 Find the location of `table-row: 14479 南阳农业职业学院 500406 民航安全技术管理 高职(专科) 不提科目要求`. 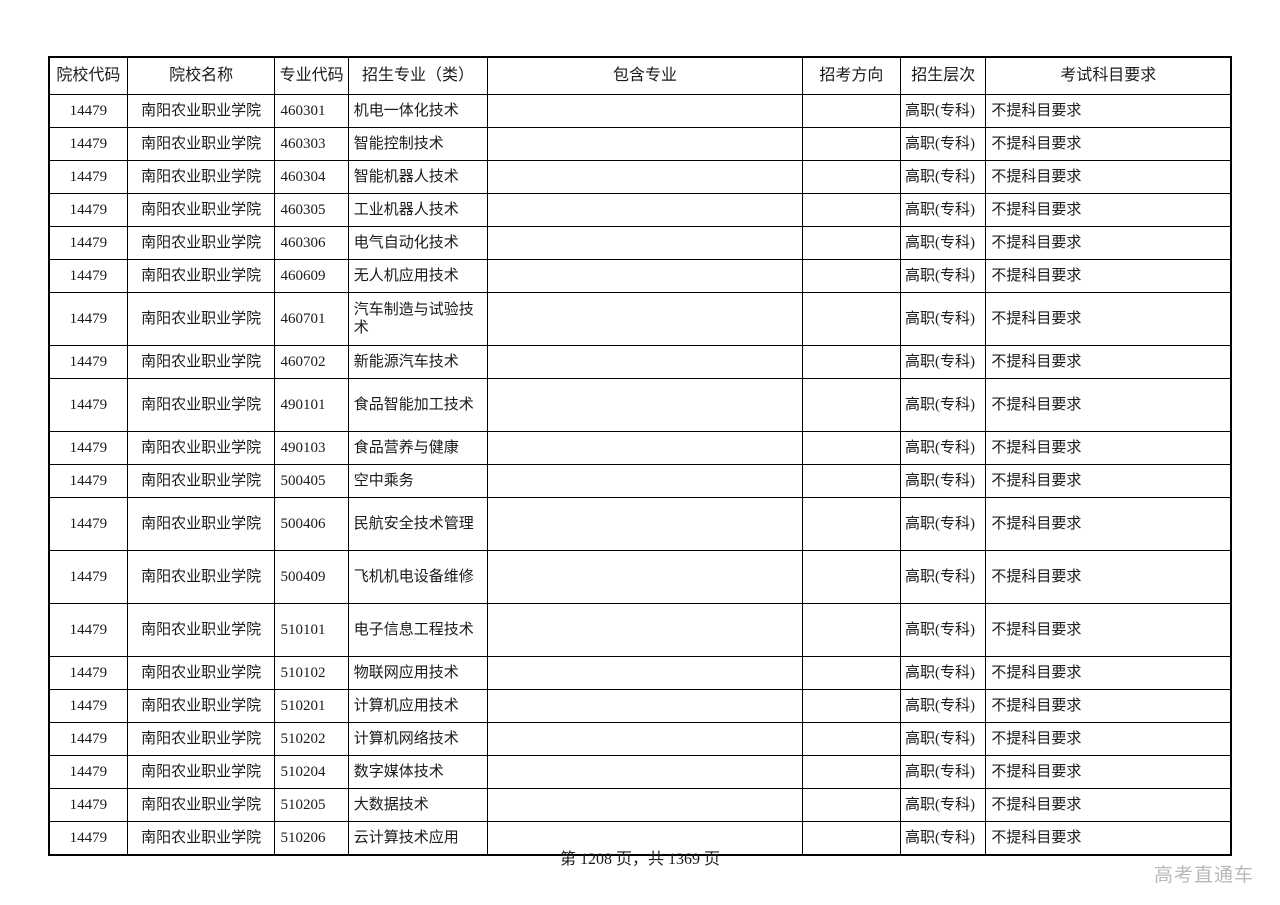

table-row: 14479 南阳农业职业学院 500406 民航安全技术管理 高职(专科) 不提科目要求 is located at coordinates (640, 524).